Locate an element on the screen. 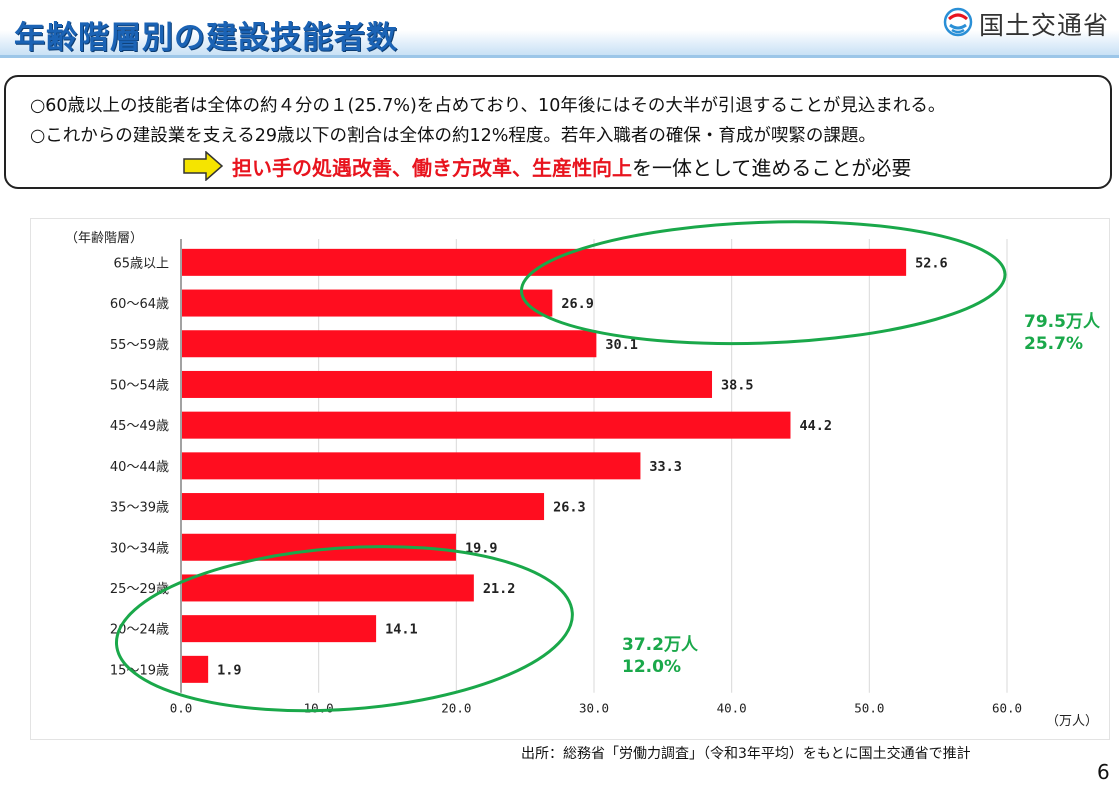 The width and height of the screenshot is (1119, 787). x-tick-label: 30.0 is located at coordinates (594, 708).